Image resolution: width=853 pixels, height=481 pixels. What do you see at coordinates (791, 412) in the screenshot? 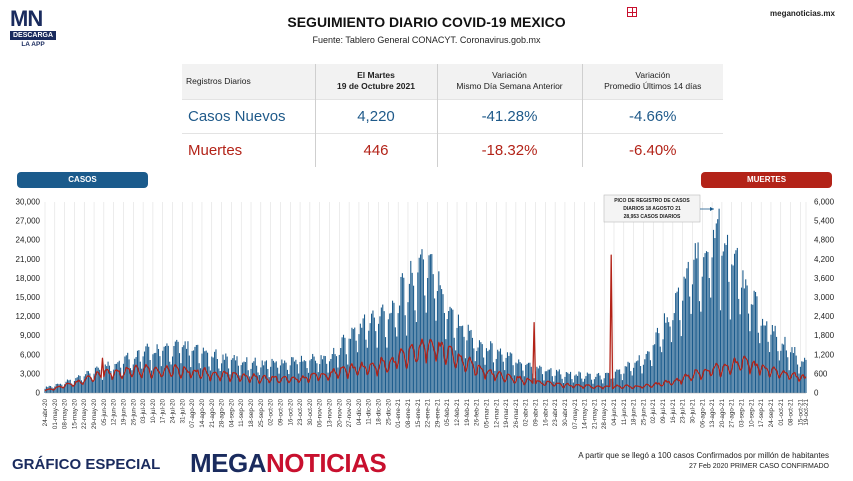
I see `x-tick-label: 08-oct-21` at bounding box center [791, 412].